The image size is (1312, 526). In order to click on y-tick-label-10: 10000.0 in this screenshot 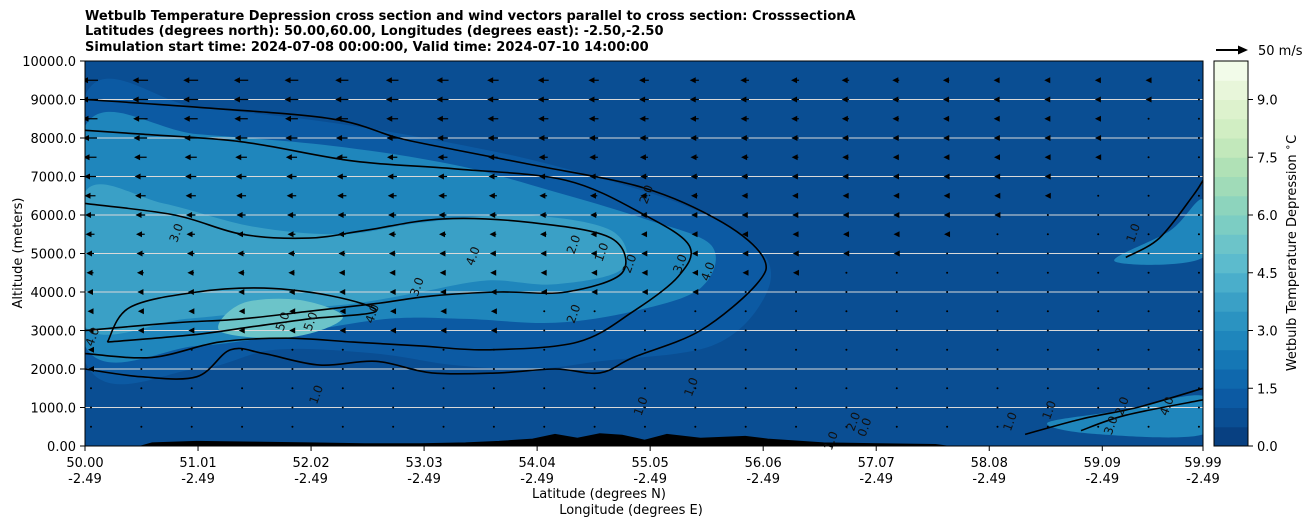, I will do `click(49, 62)`.